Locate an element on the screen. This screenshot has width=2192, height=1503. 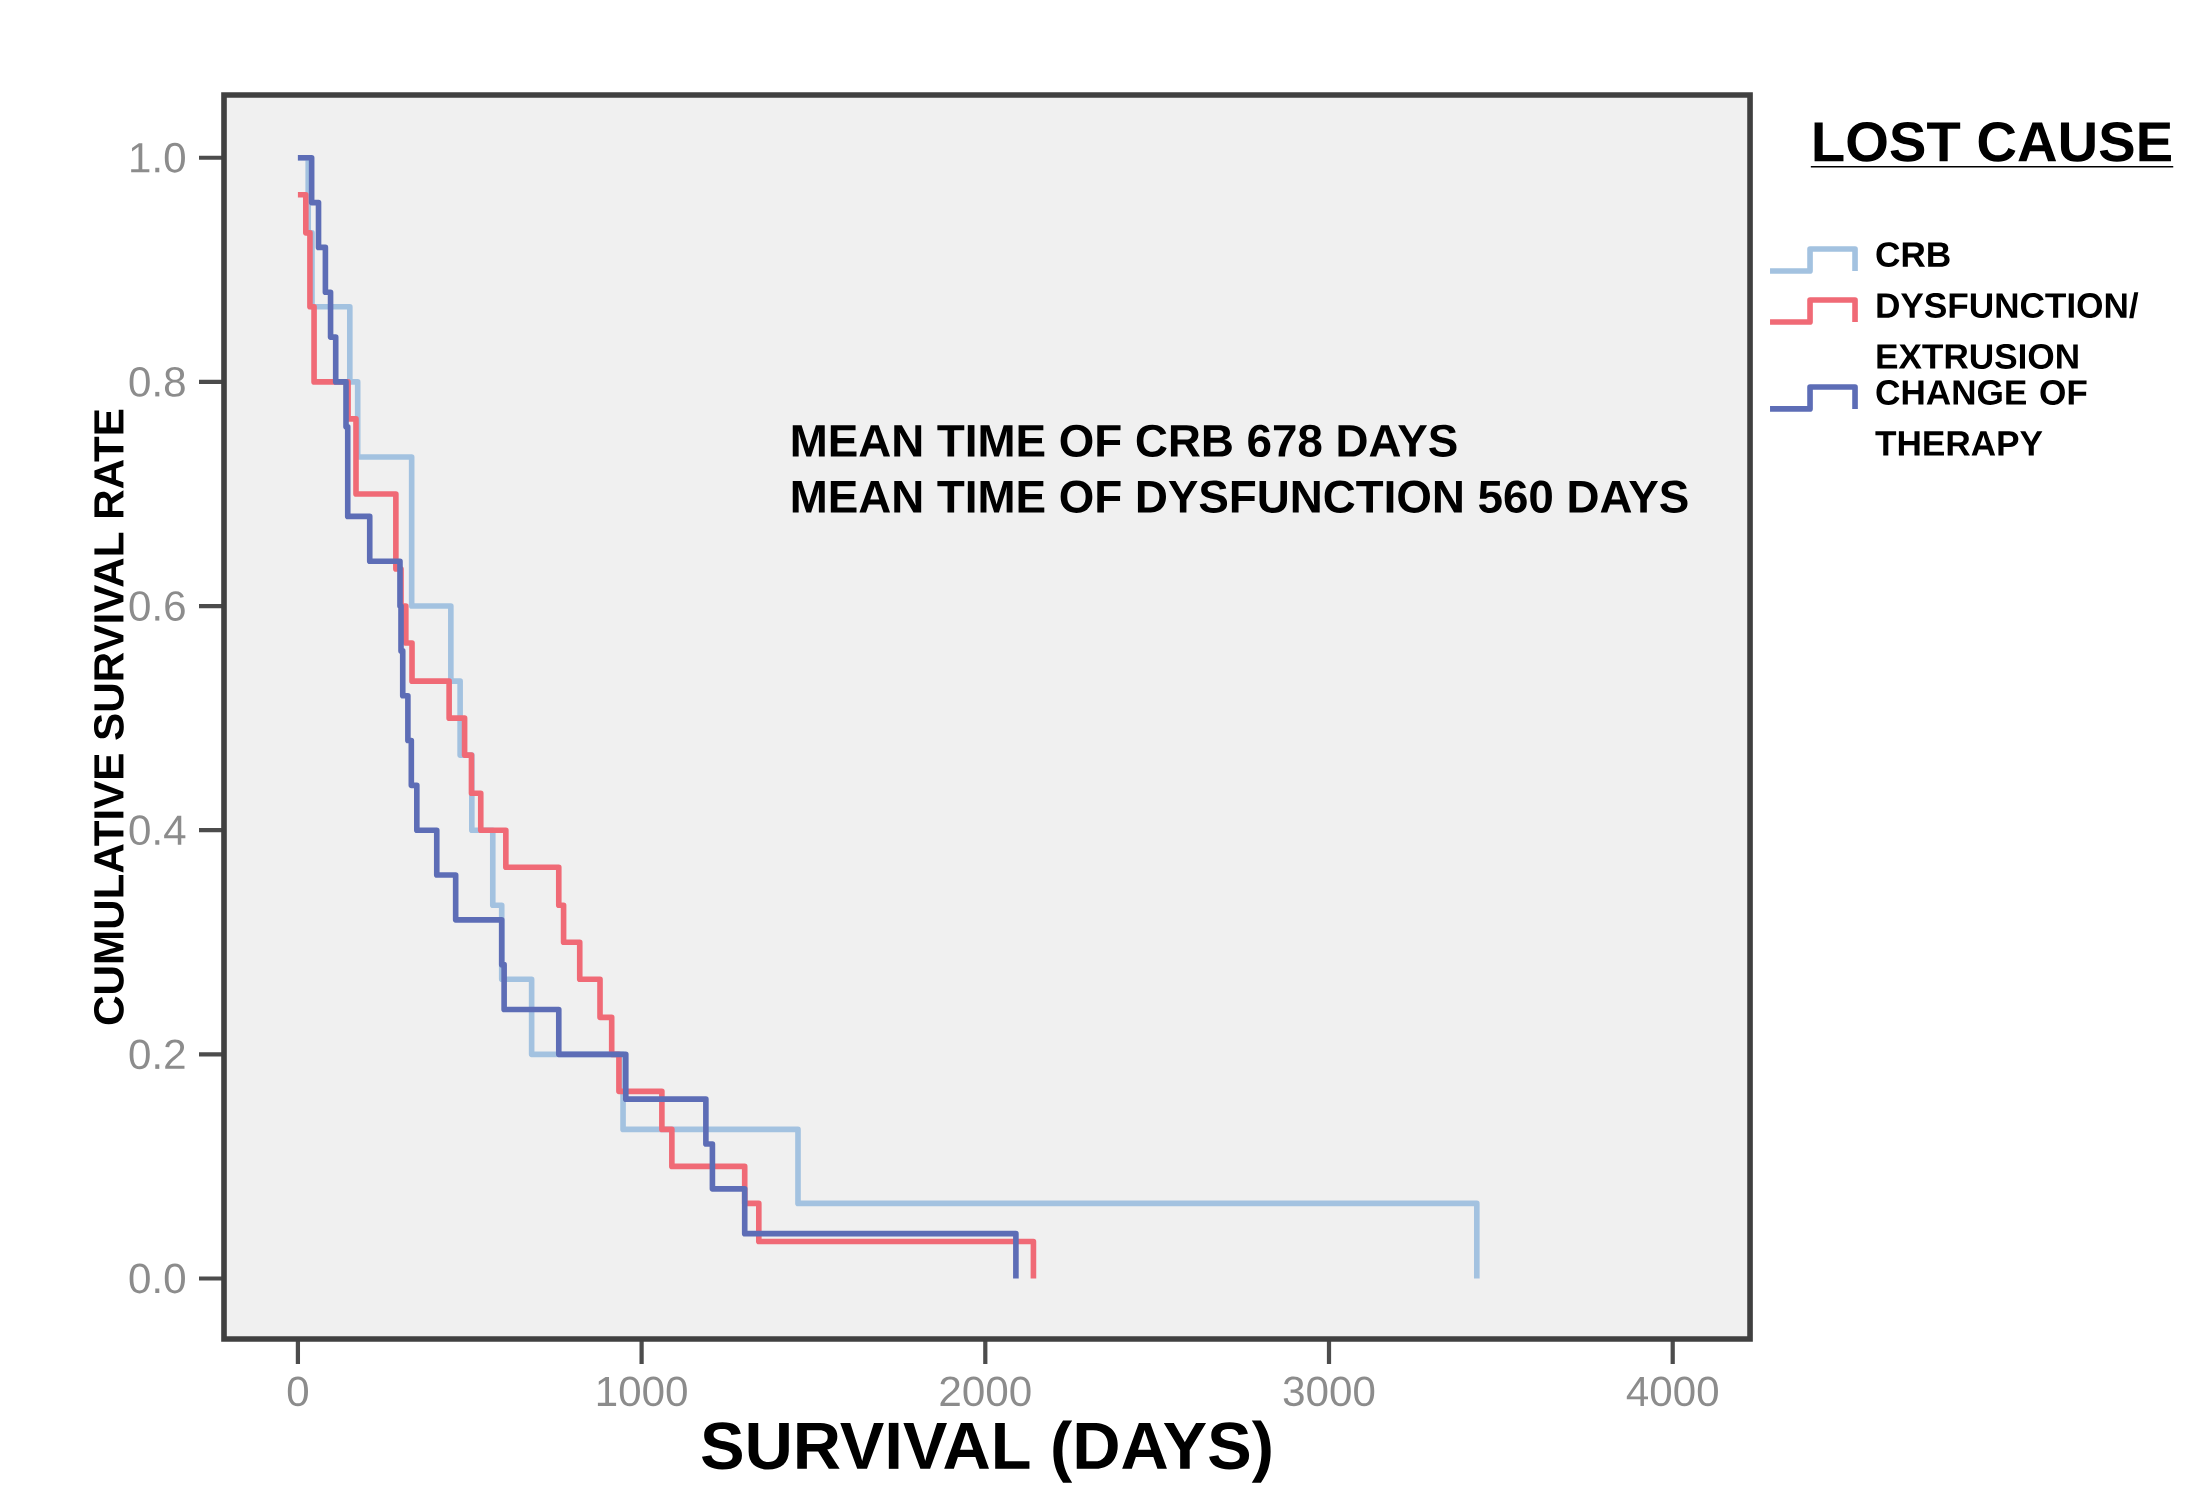
y-tick-label: 0.8 is located at coordinates (157, 381).